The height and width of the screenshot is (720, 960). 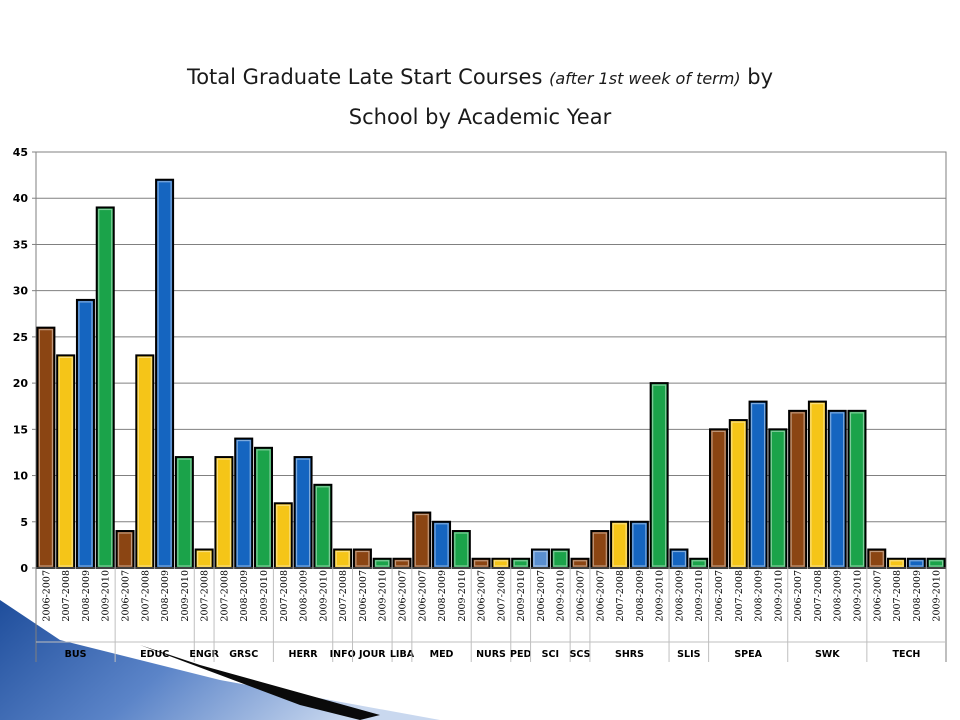 I want to click on x-tick-label-school: SHRS, so click(x=629, y=654).